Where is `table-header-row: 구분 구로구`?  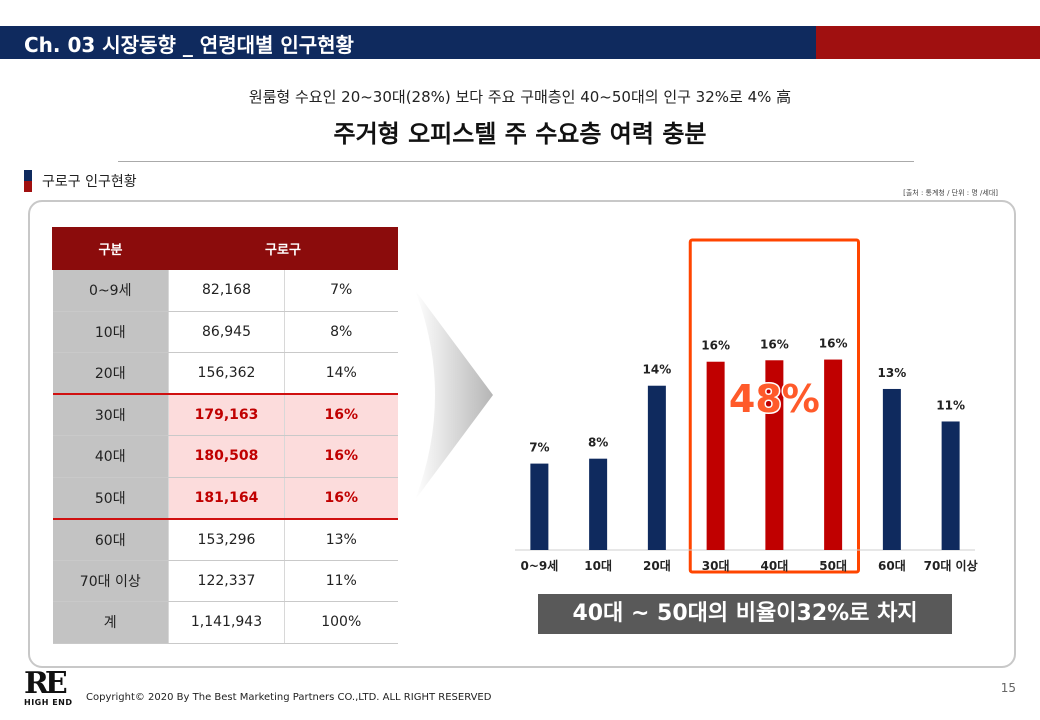 table-header-row: 구분 구로구 is located at coordinates (225, 248).